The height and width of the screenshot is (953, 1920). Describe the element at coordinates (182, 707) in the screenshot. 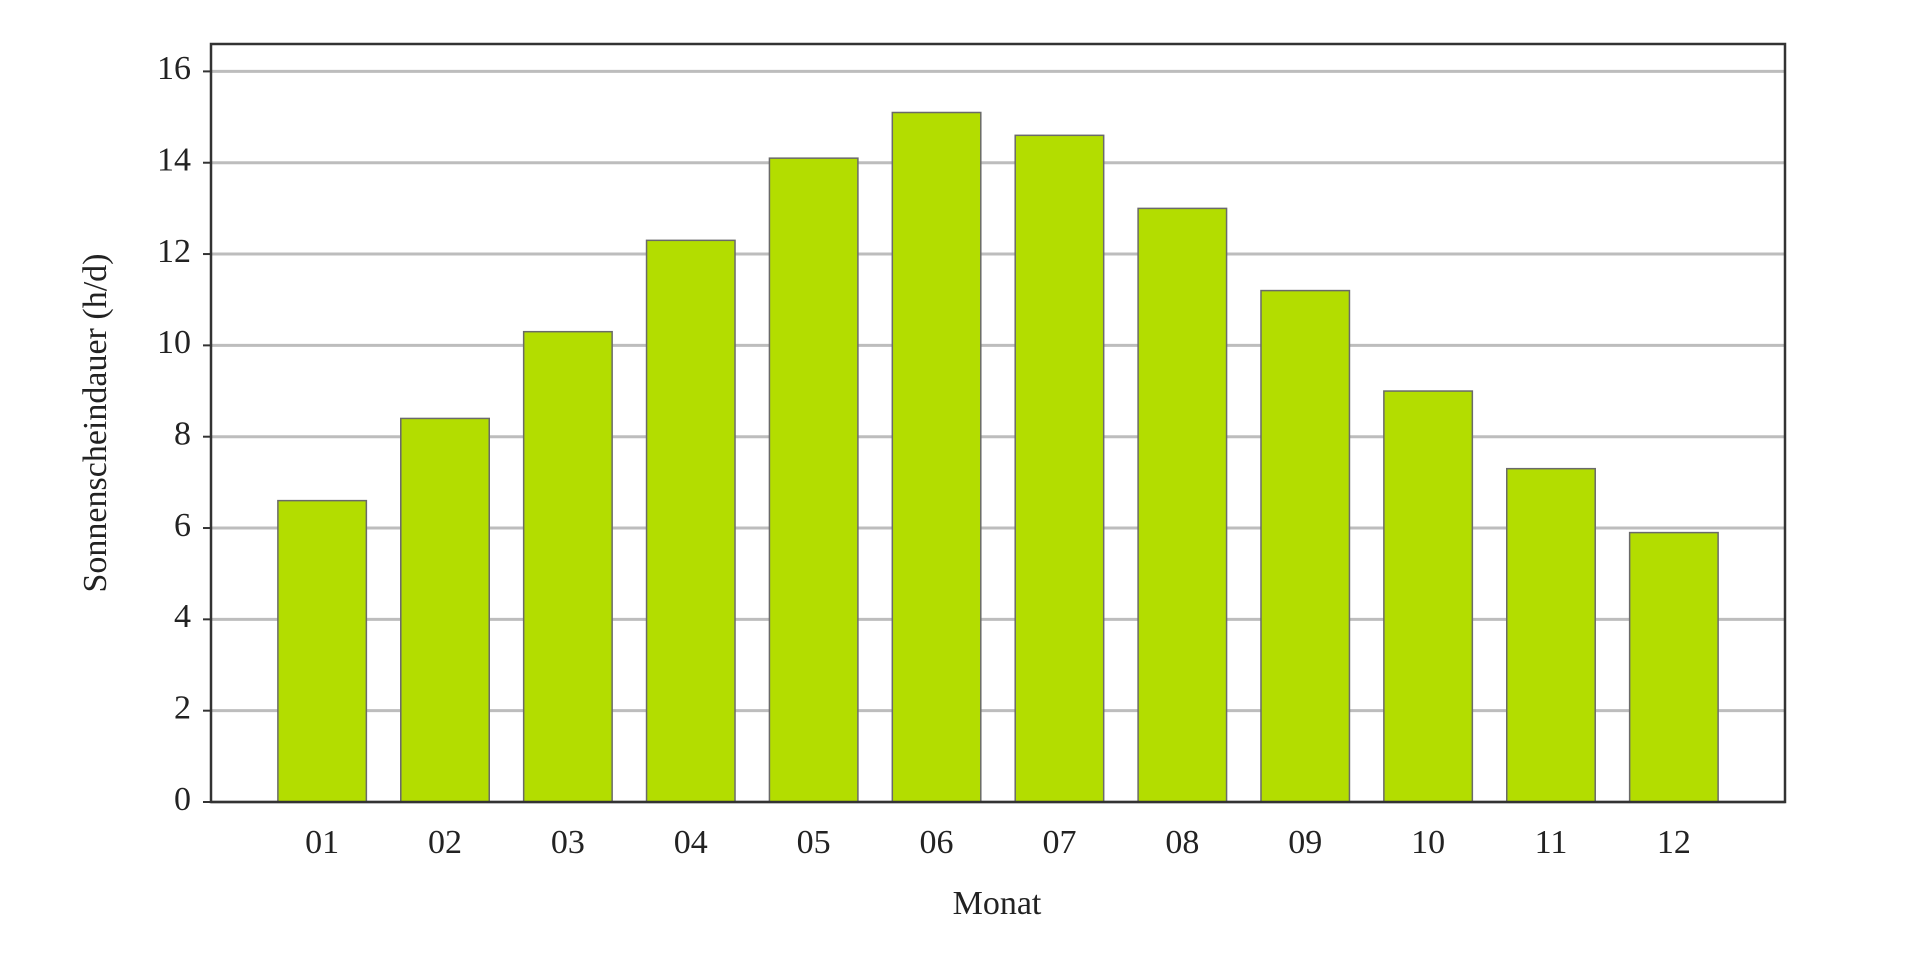

I see `y-tick-label: 2` at that location.